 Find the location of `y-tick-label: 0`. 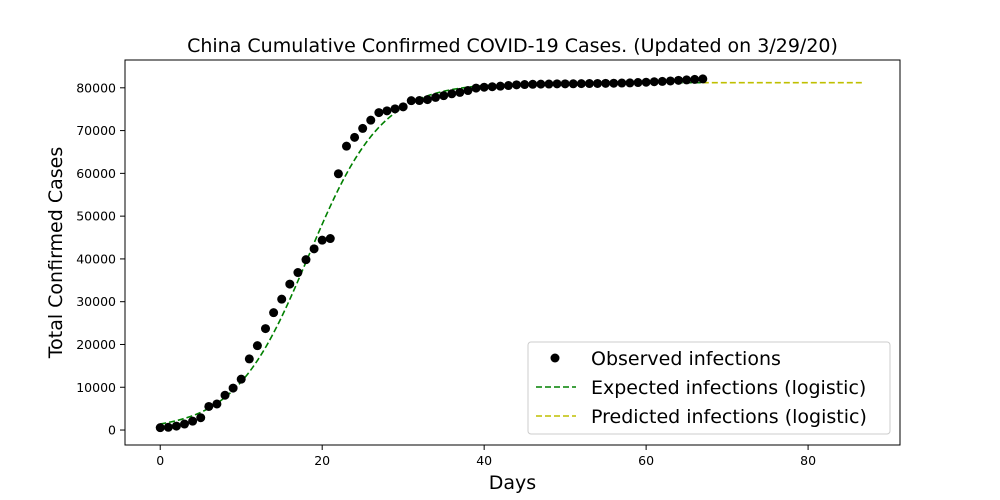

y-tick-label: 0 is located at coordinates (112, 430).